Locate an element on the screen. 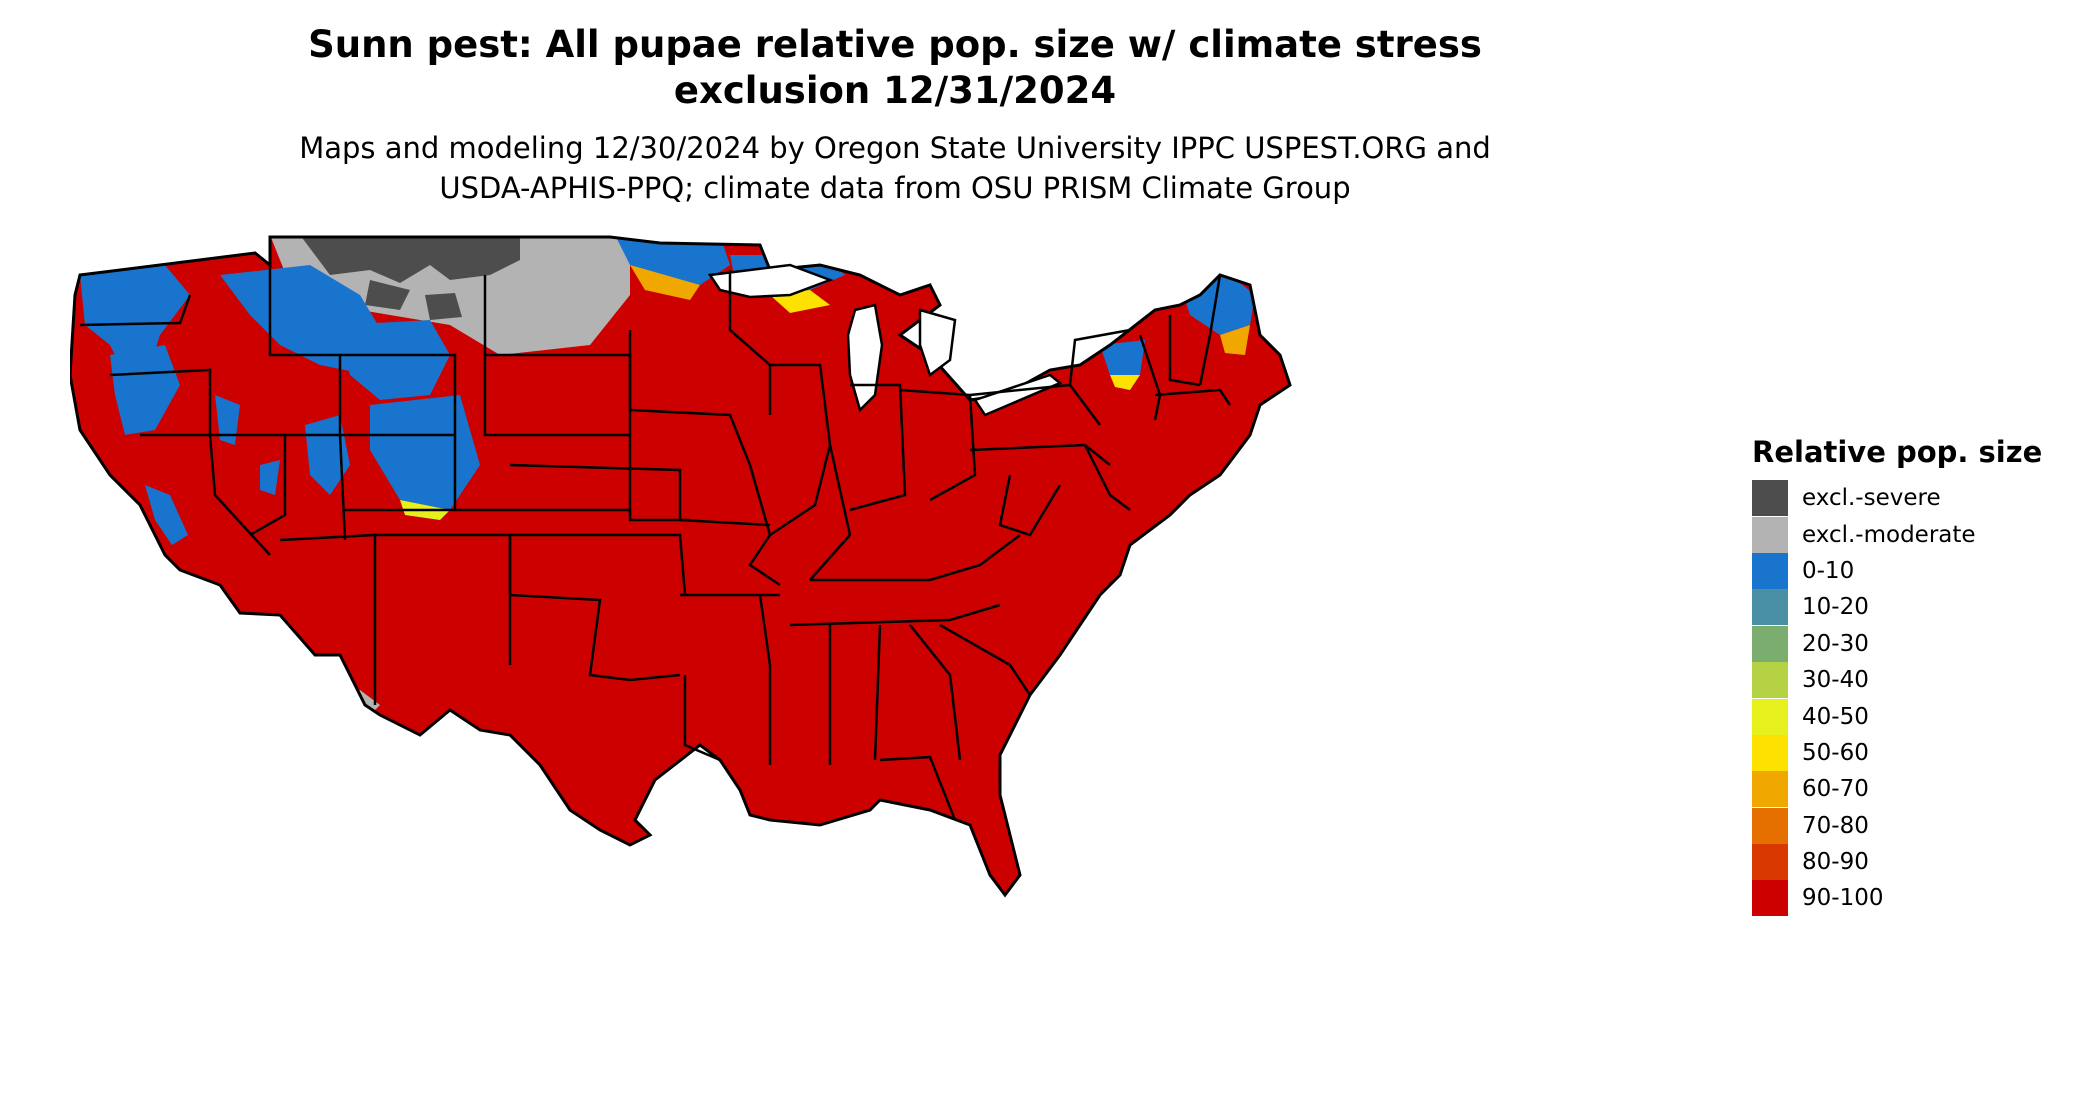  low-oregon-cascades is located at coordinates (145, 390).